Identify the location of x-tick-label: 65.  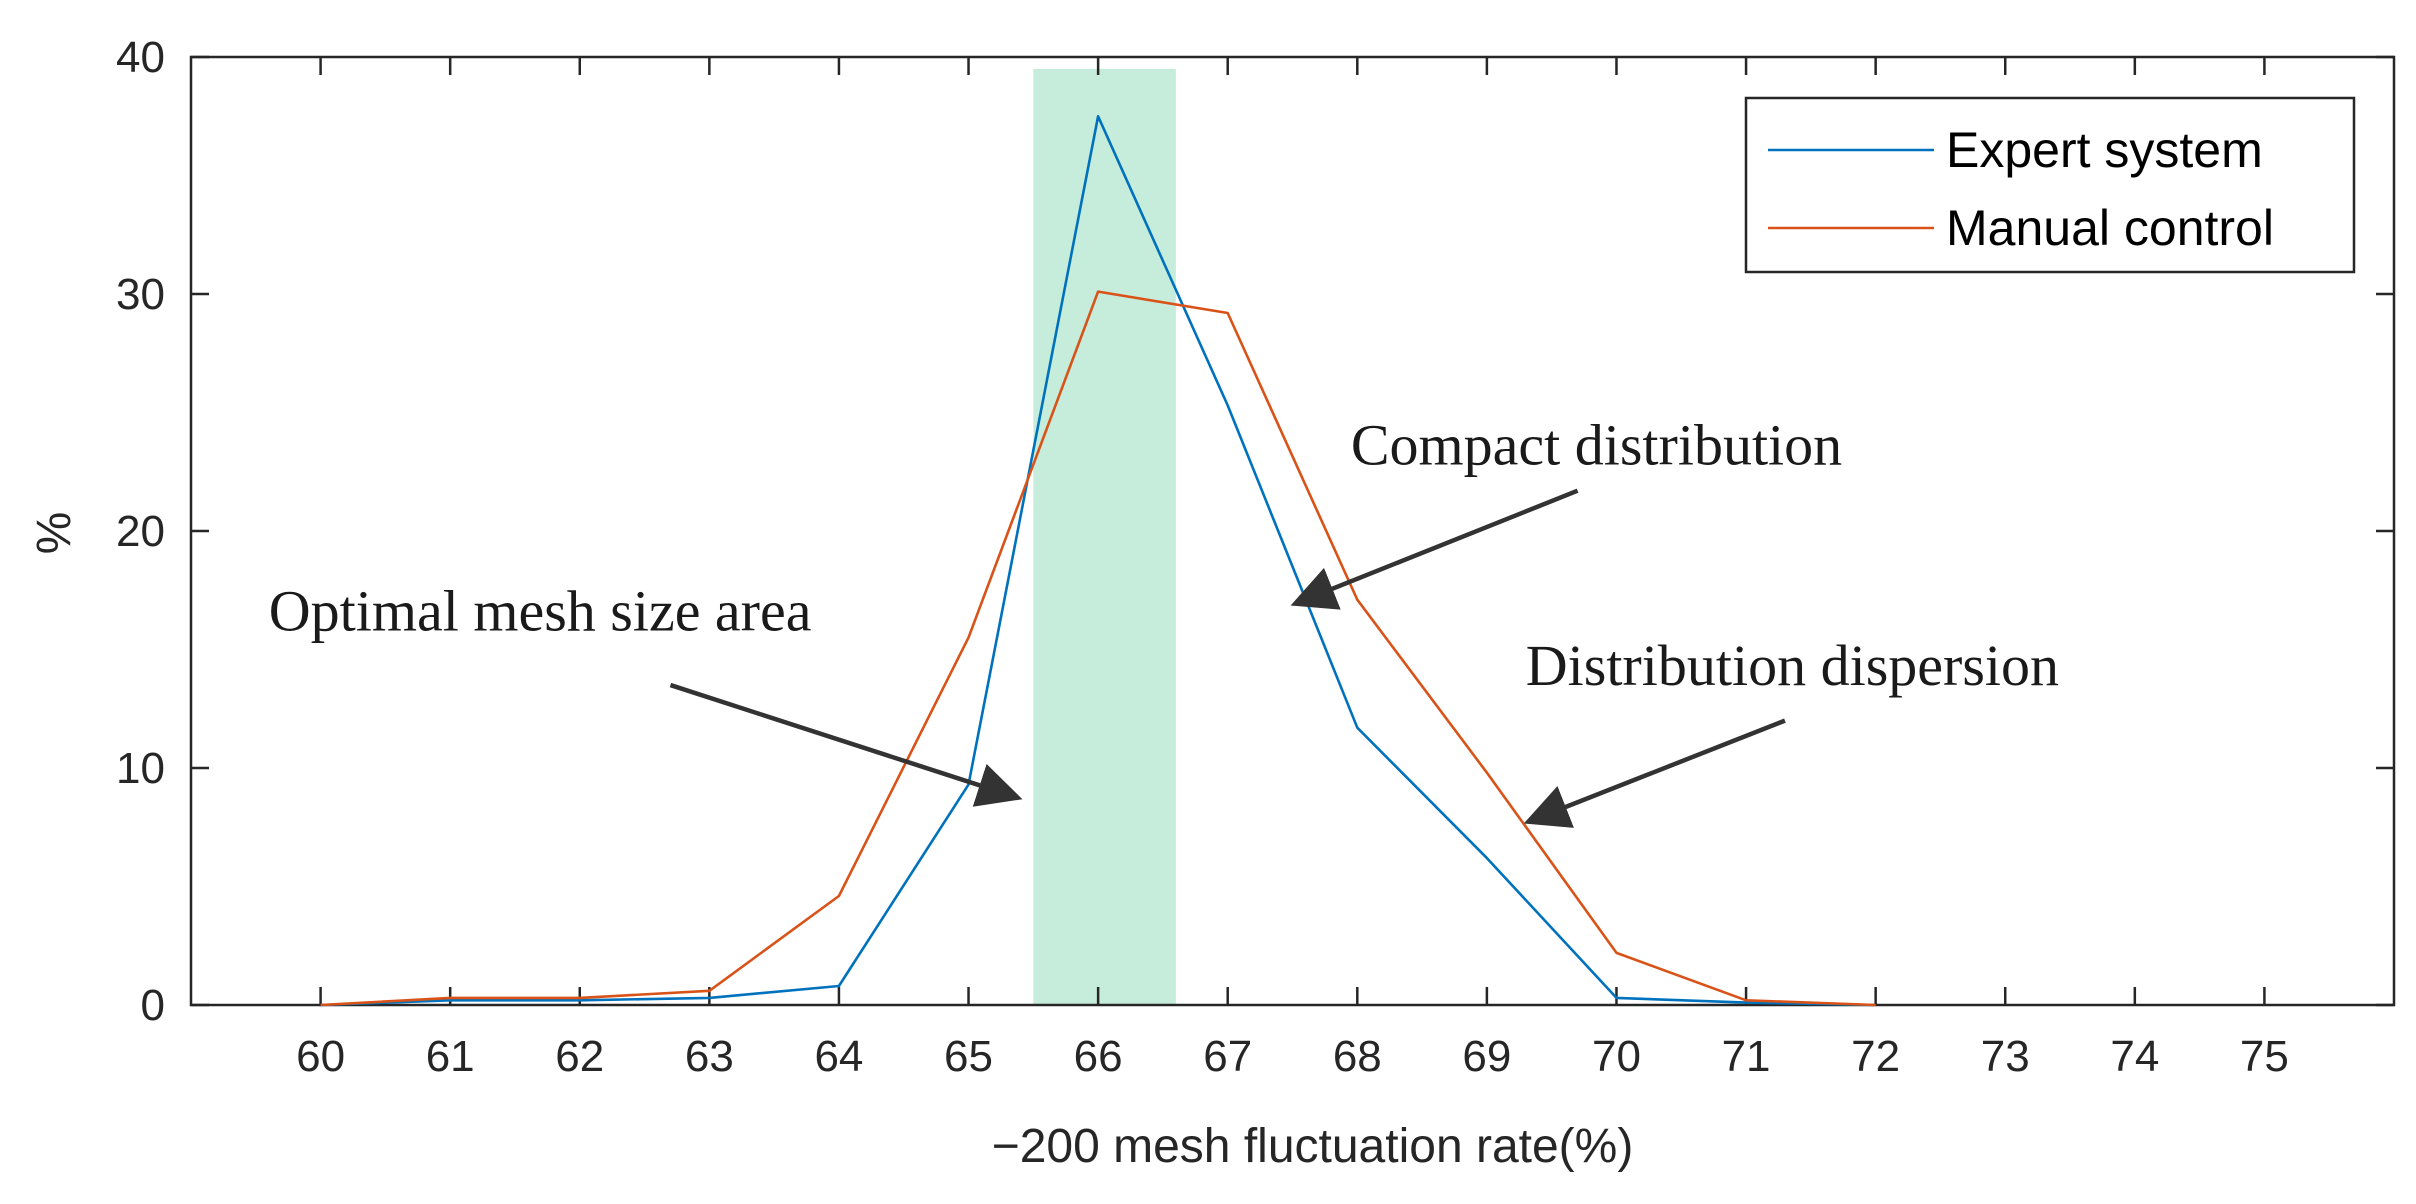
(968, 1056).